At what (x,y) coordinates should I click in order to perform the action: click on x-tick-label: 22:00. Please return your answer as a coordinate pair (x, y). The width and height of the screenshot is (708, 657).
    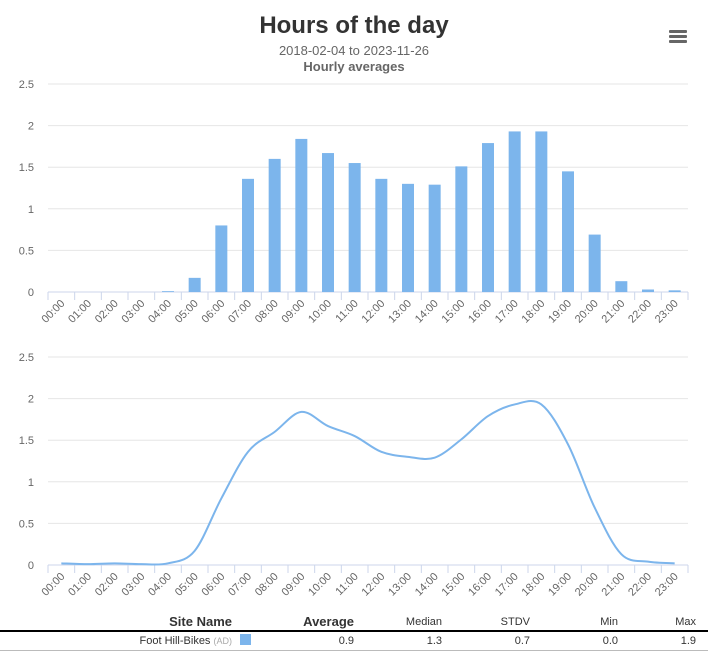
    Looking at the image, I should click on (640, 585).